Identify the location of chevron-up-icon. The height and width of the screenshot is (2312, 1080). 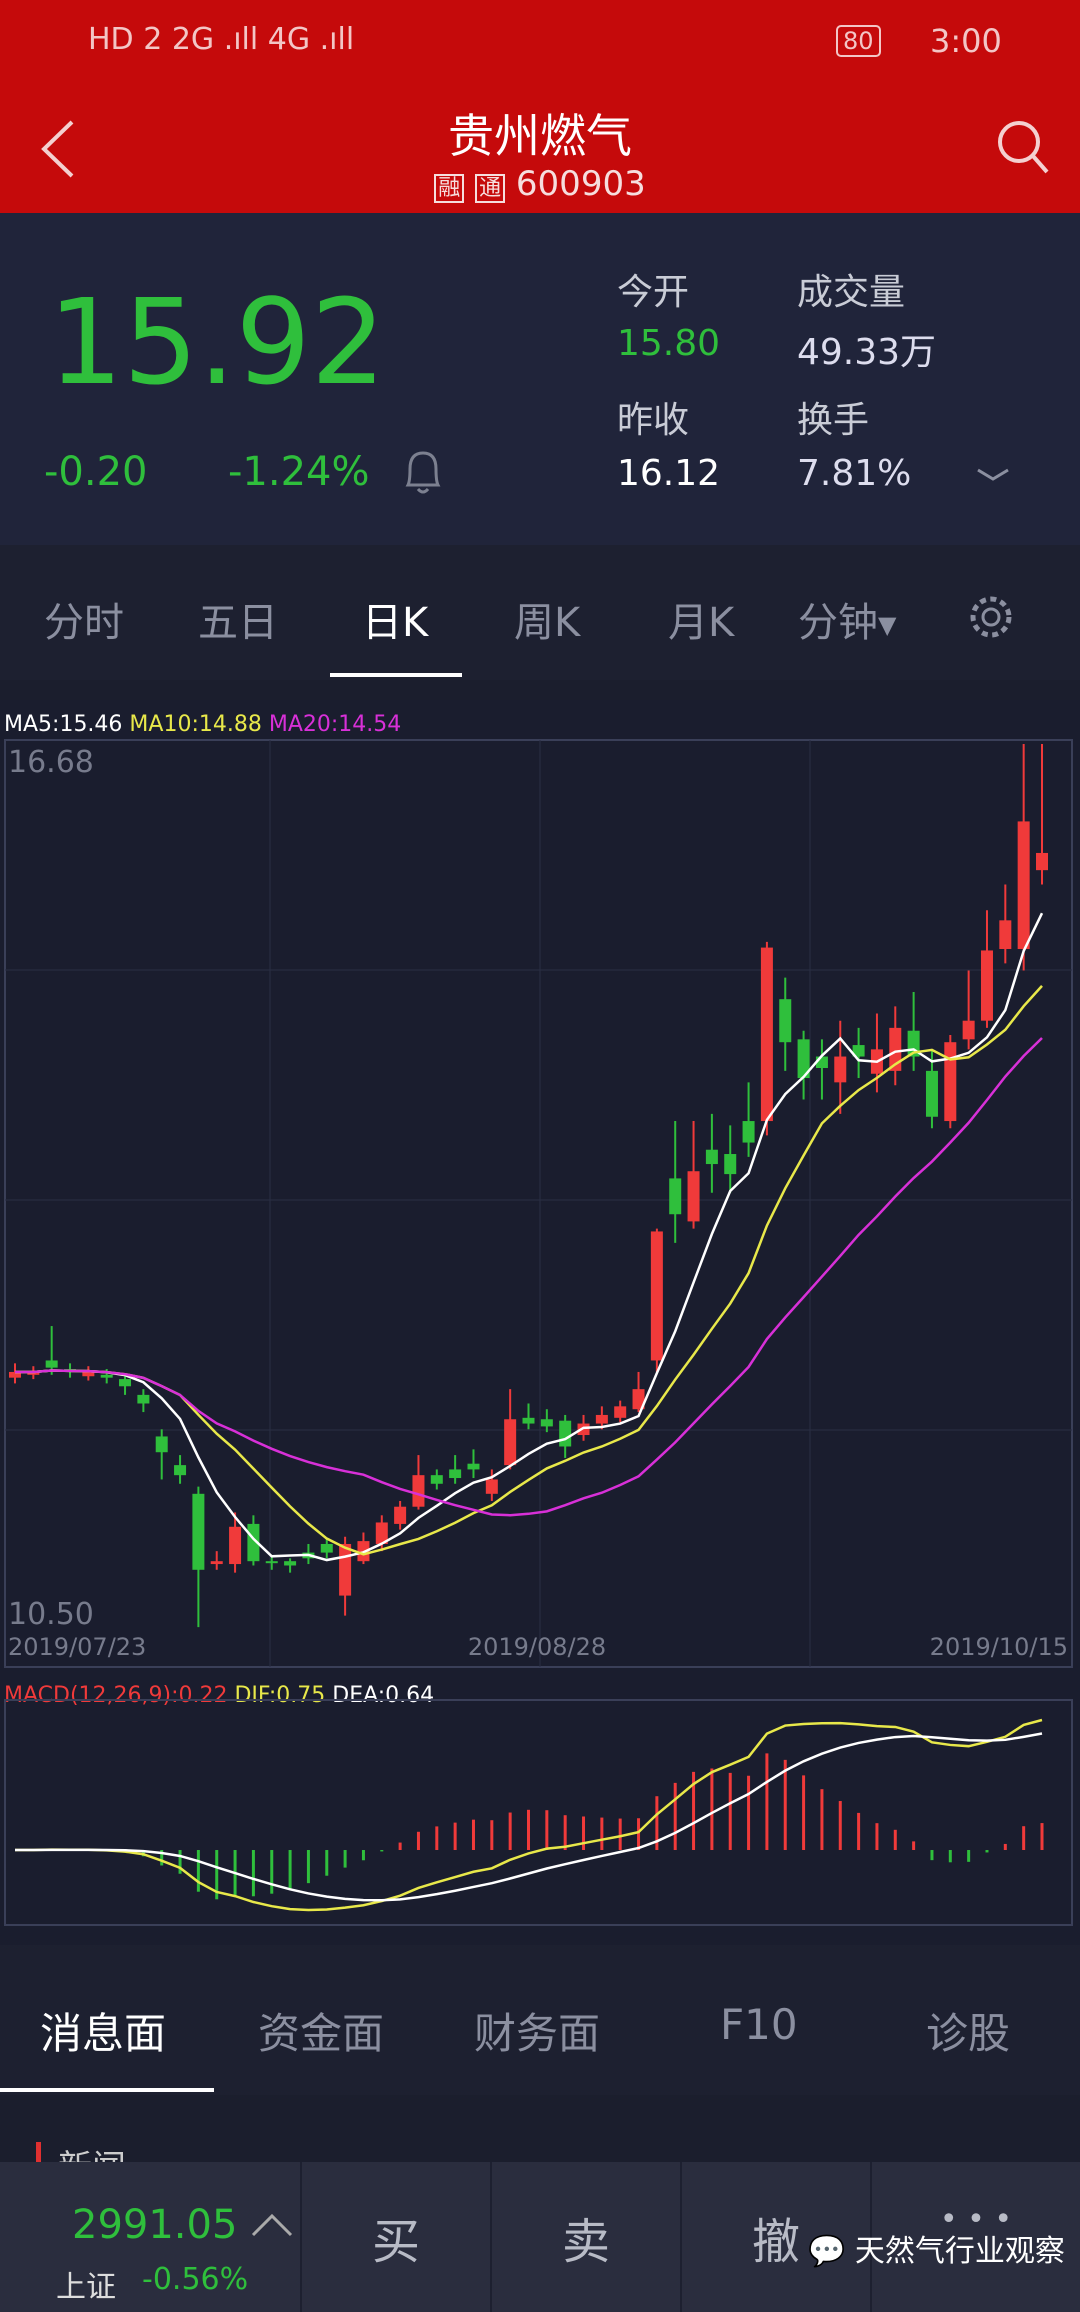
(272, 2225).